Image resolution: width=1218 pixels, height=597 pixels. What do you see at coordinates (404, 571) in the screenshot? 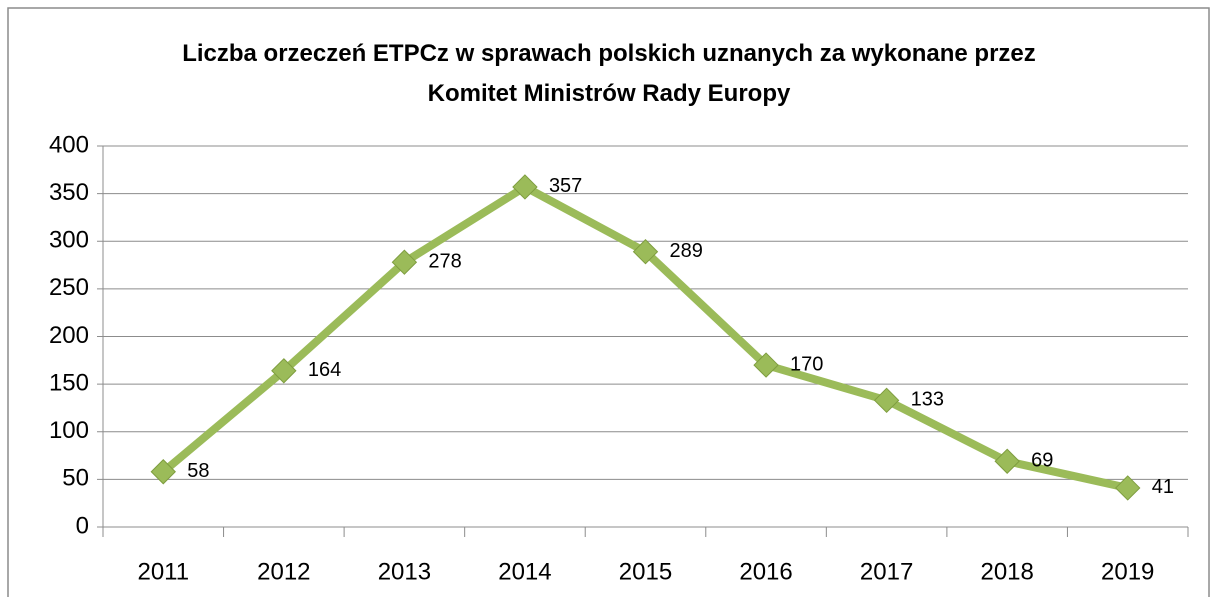
I see `x-tick-label: 2013` at bounding box center [404, 571].